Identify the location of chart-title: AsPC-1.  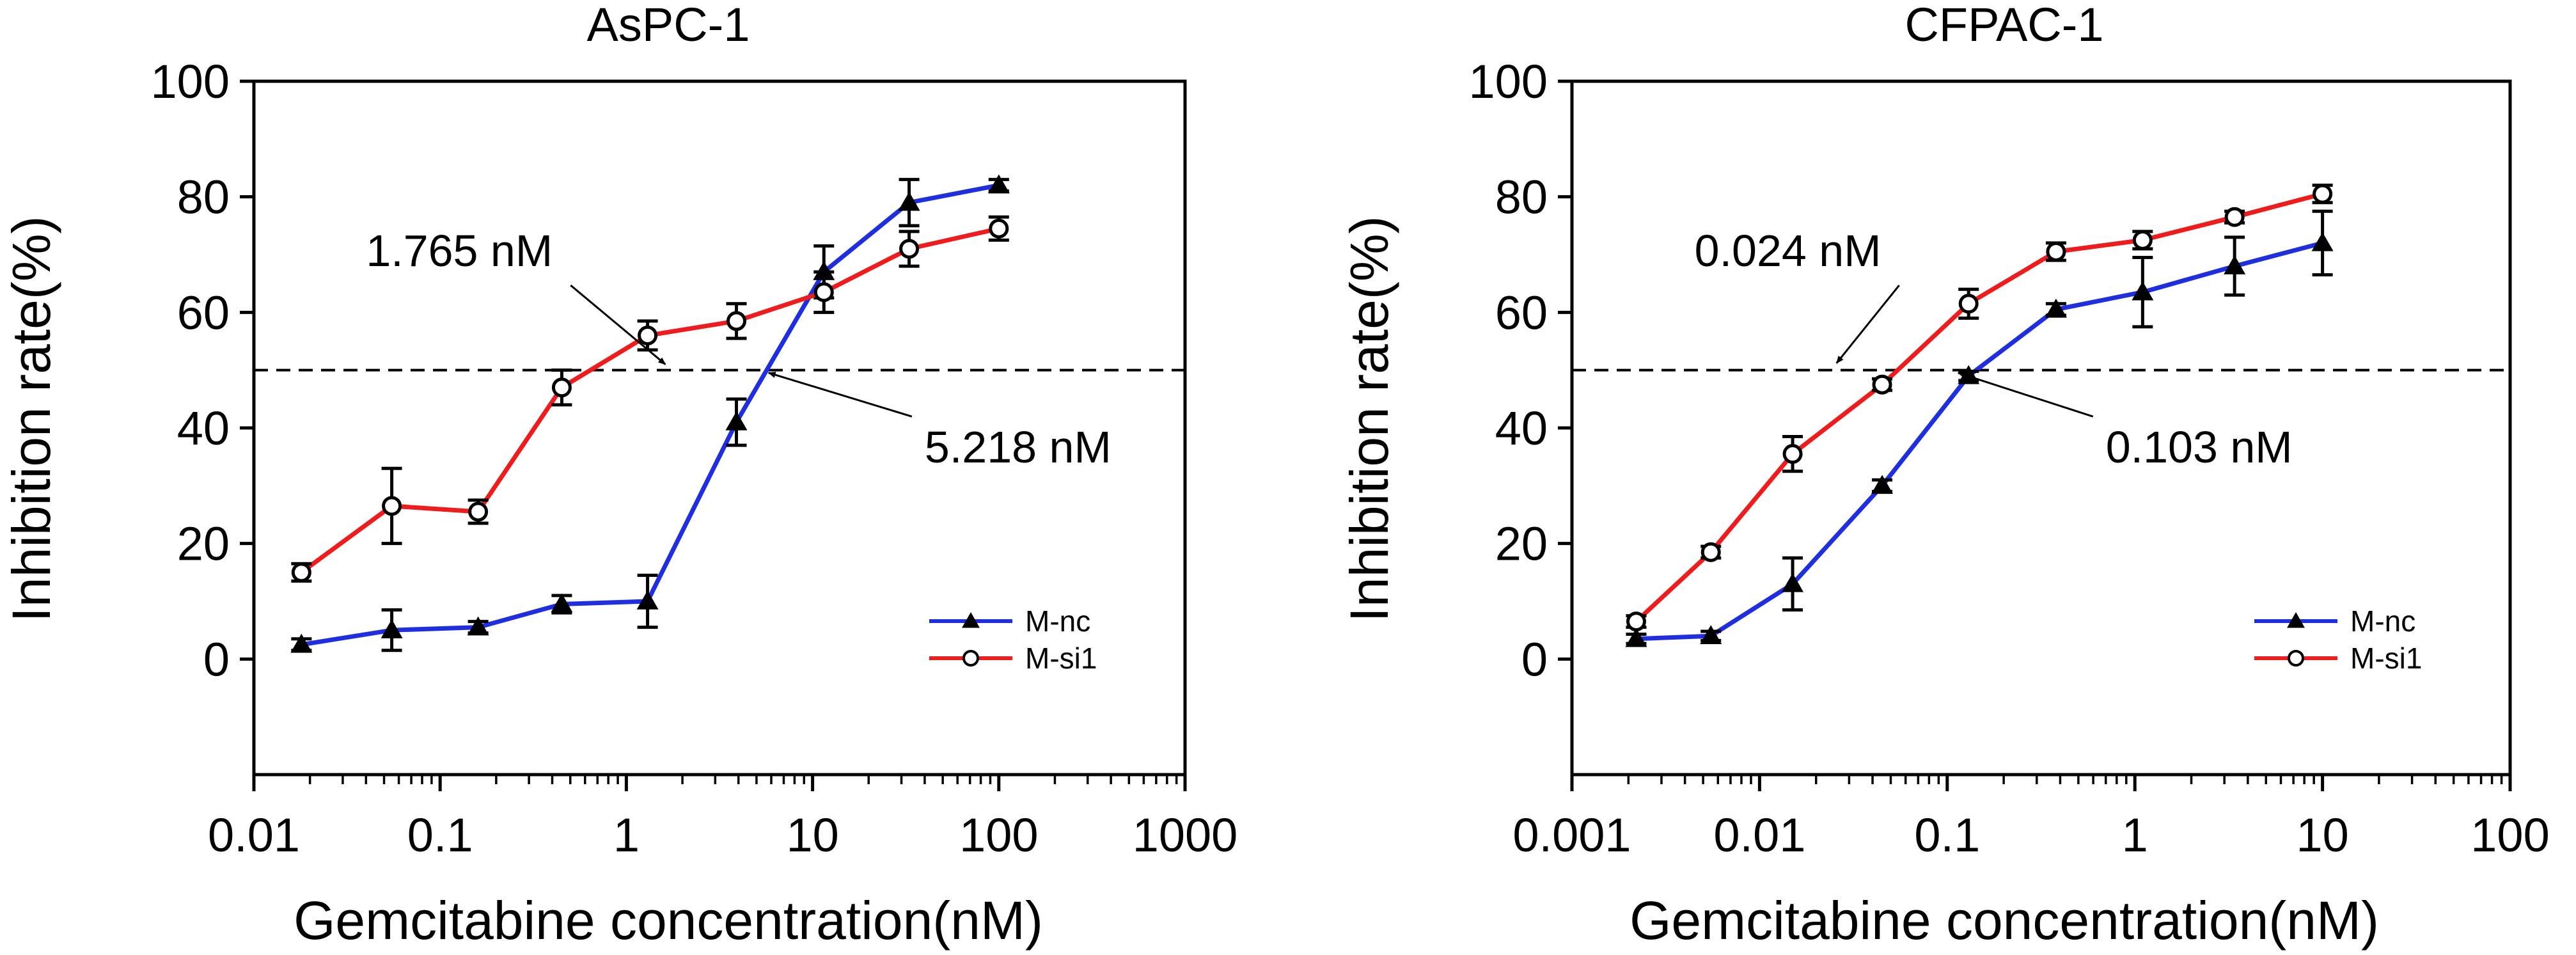
(668, 25).